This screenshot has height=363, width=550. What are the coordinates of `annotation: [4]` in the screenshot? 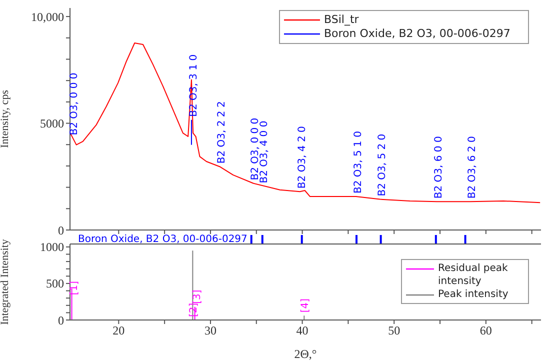 It's located at (306, 305).